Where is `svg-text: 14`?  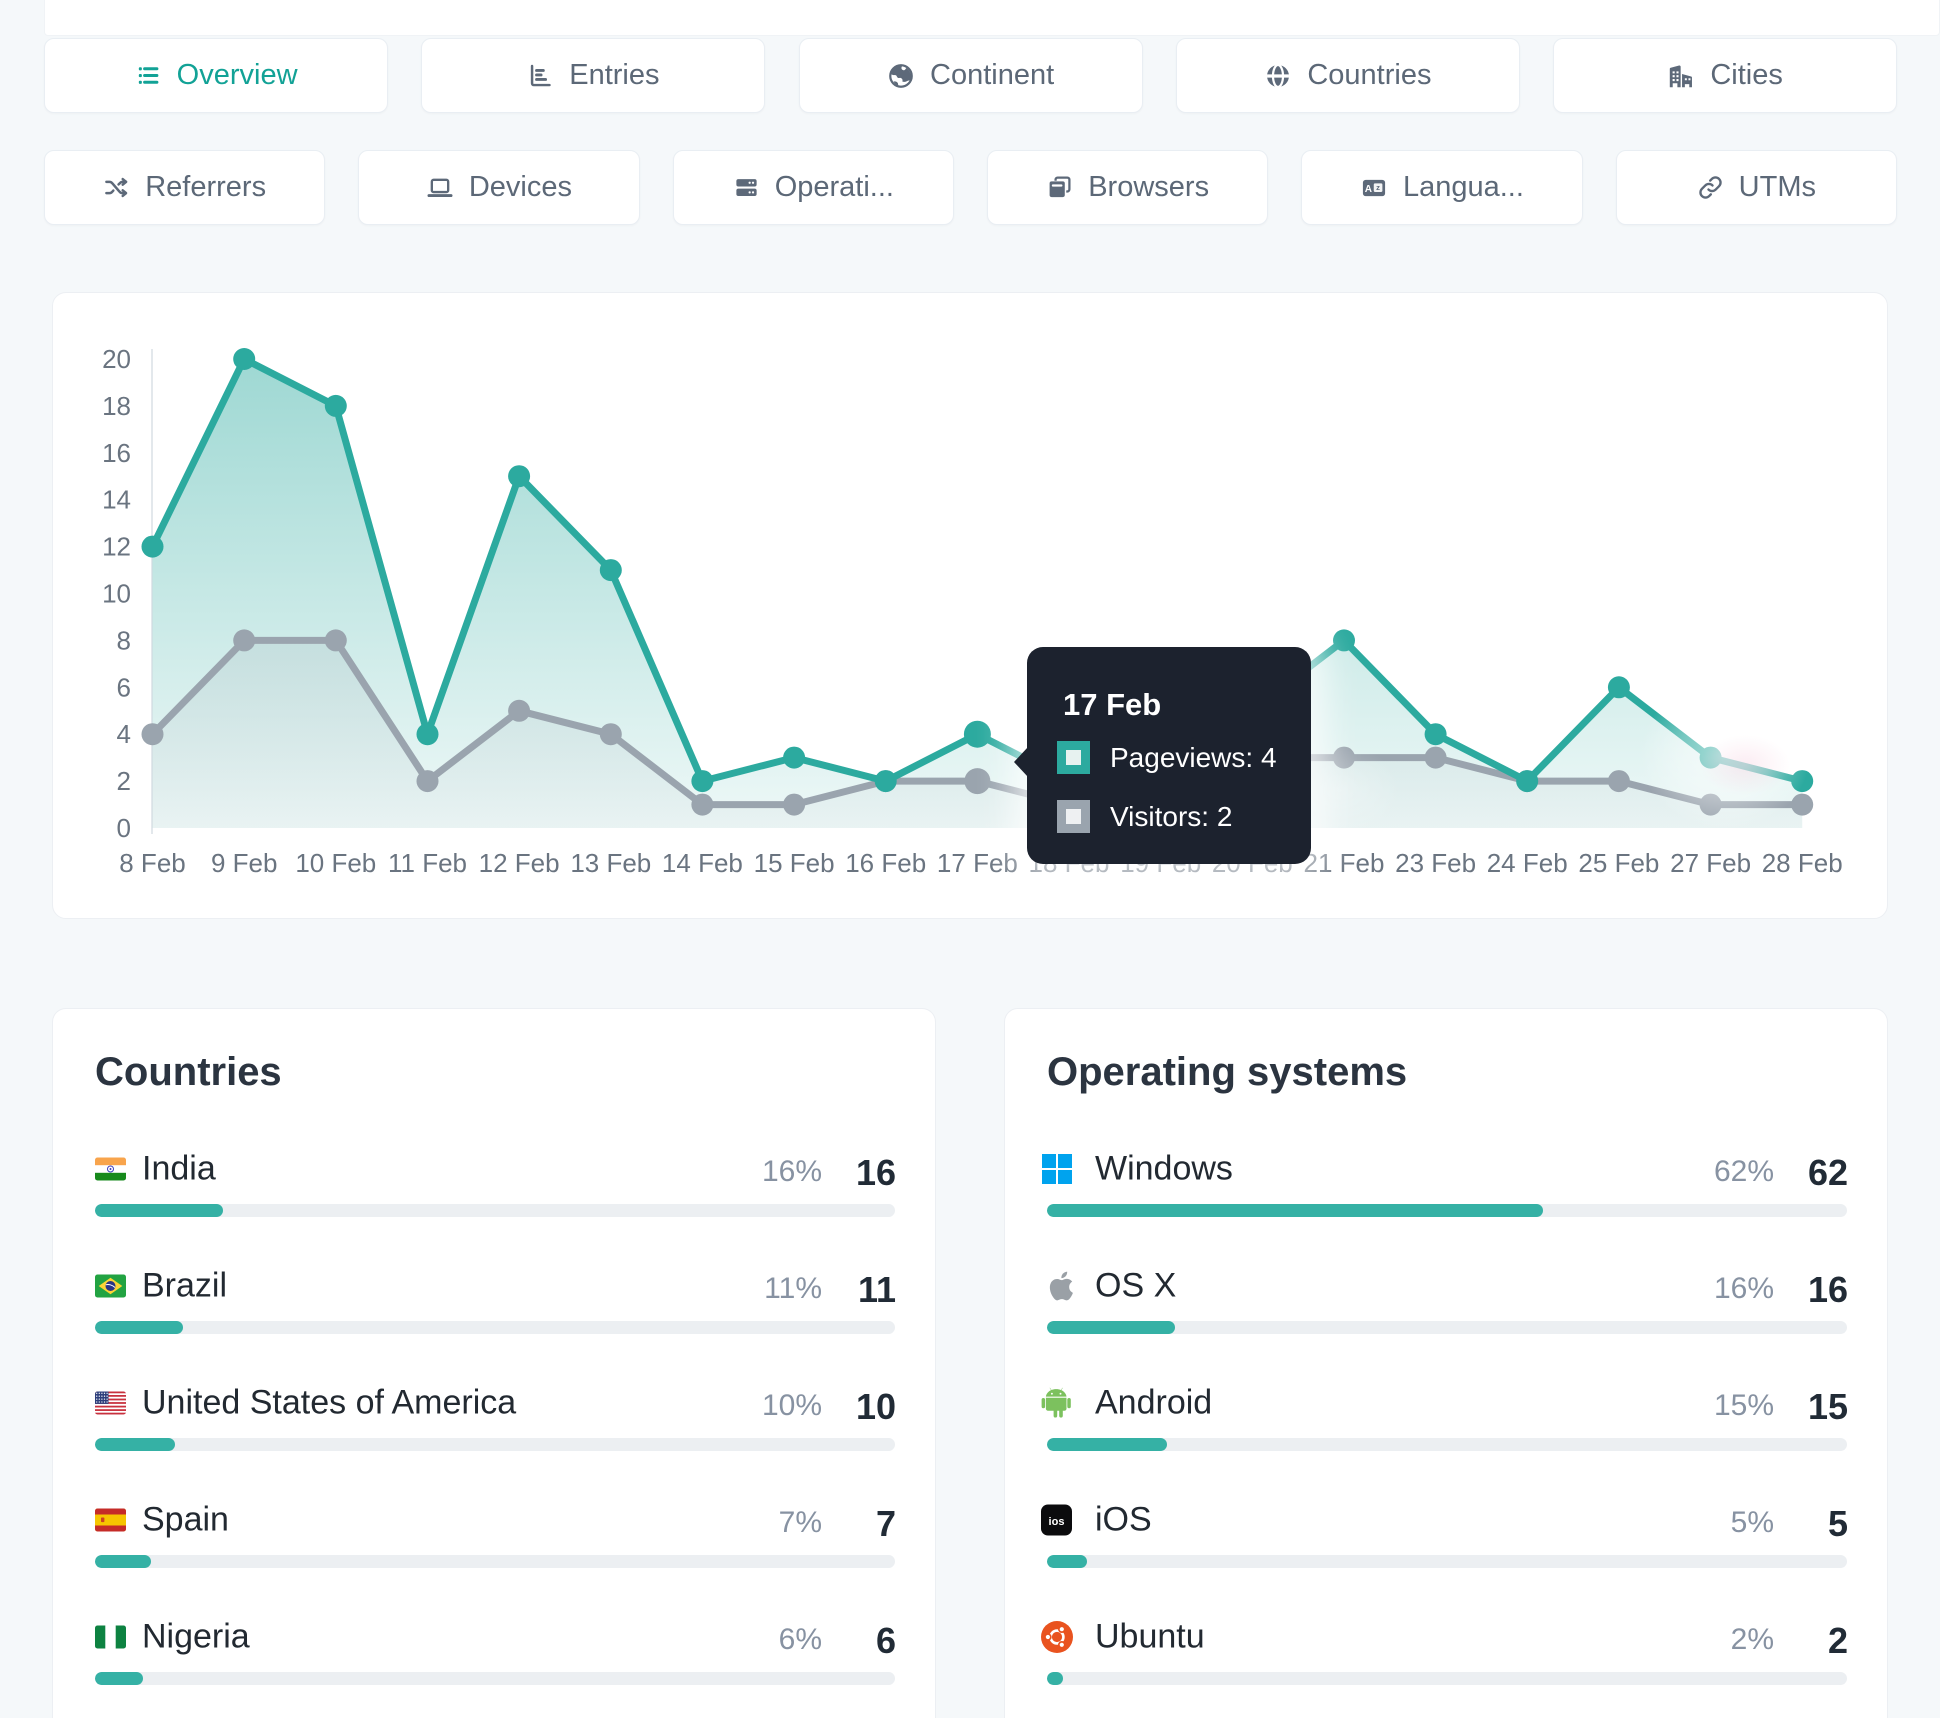
svg-text: 14 is located at coordinates (116, 500).